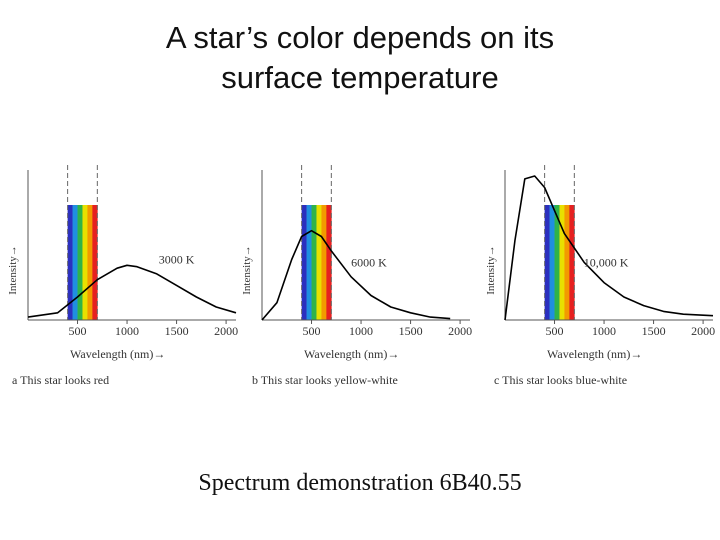 The width and height of the screenshot is (720, 540). What do you see at coordinates (177, 260) in the screenshot?
I see `temperature-label: 3000 K` at bounding box center [177, 260].